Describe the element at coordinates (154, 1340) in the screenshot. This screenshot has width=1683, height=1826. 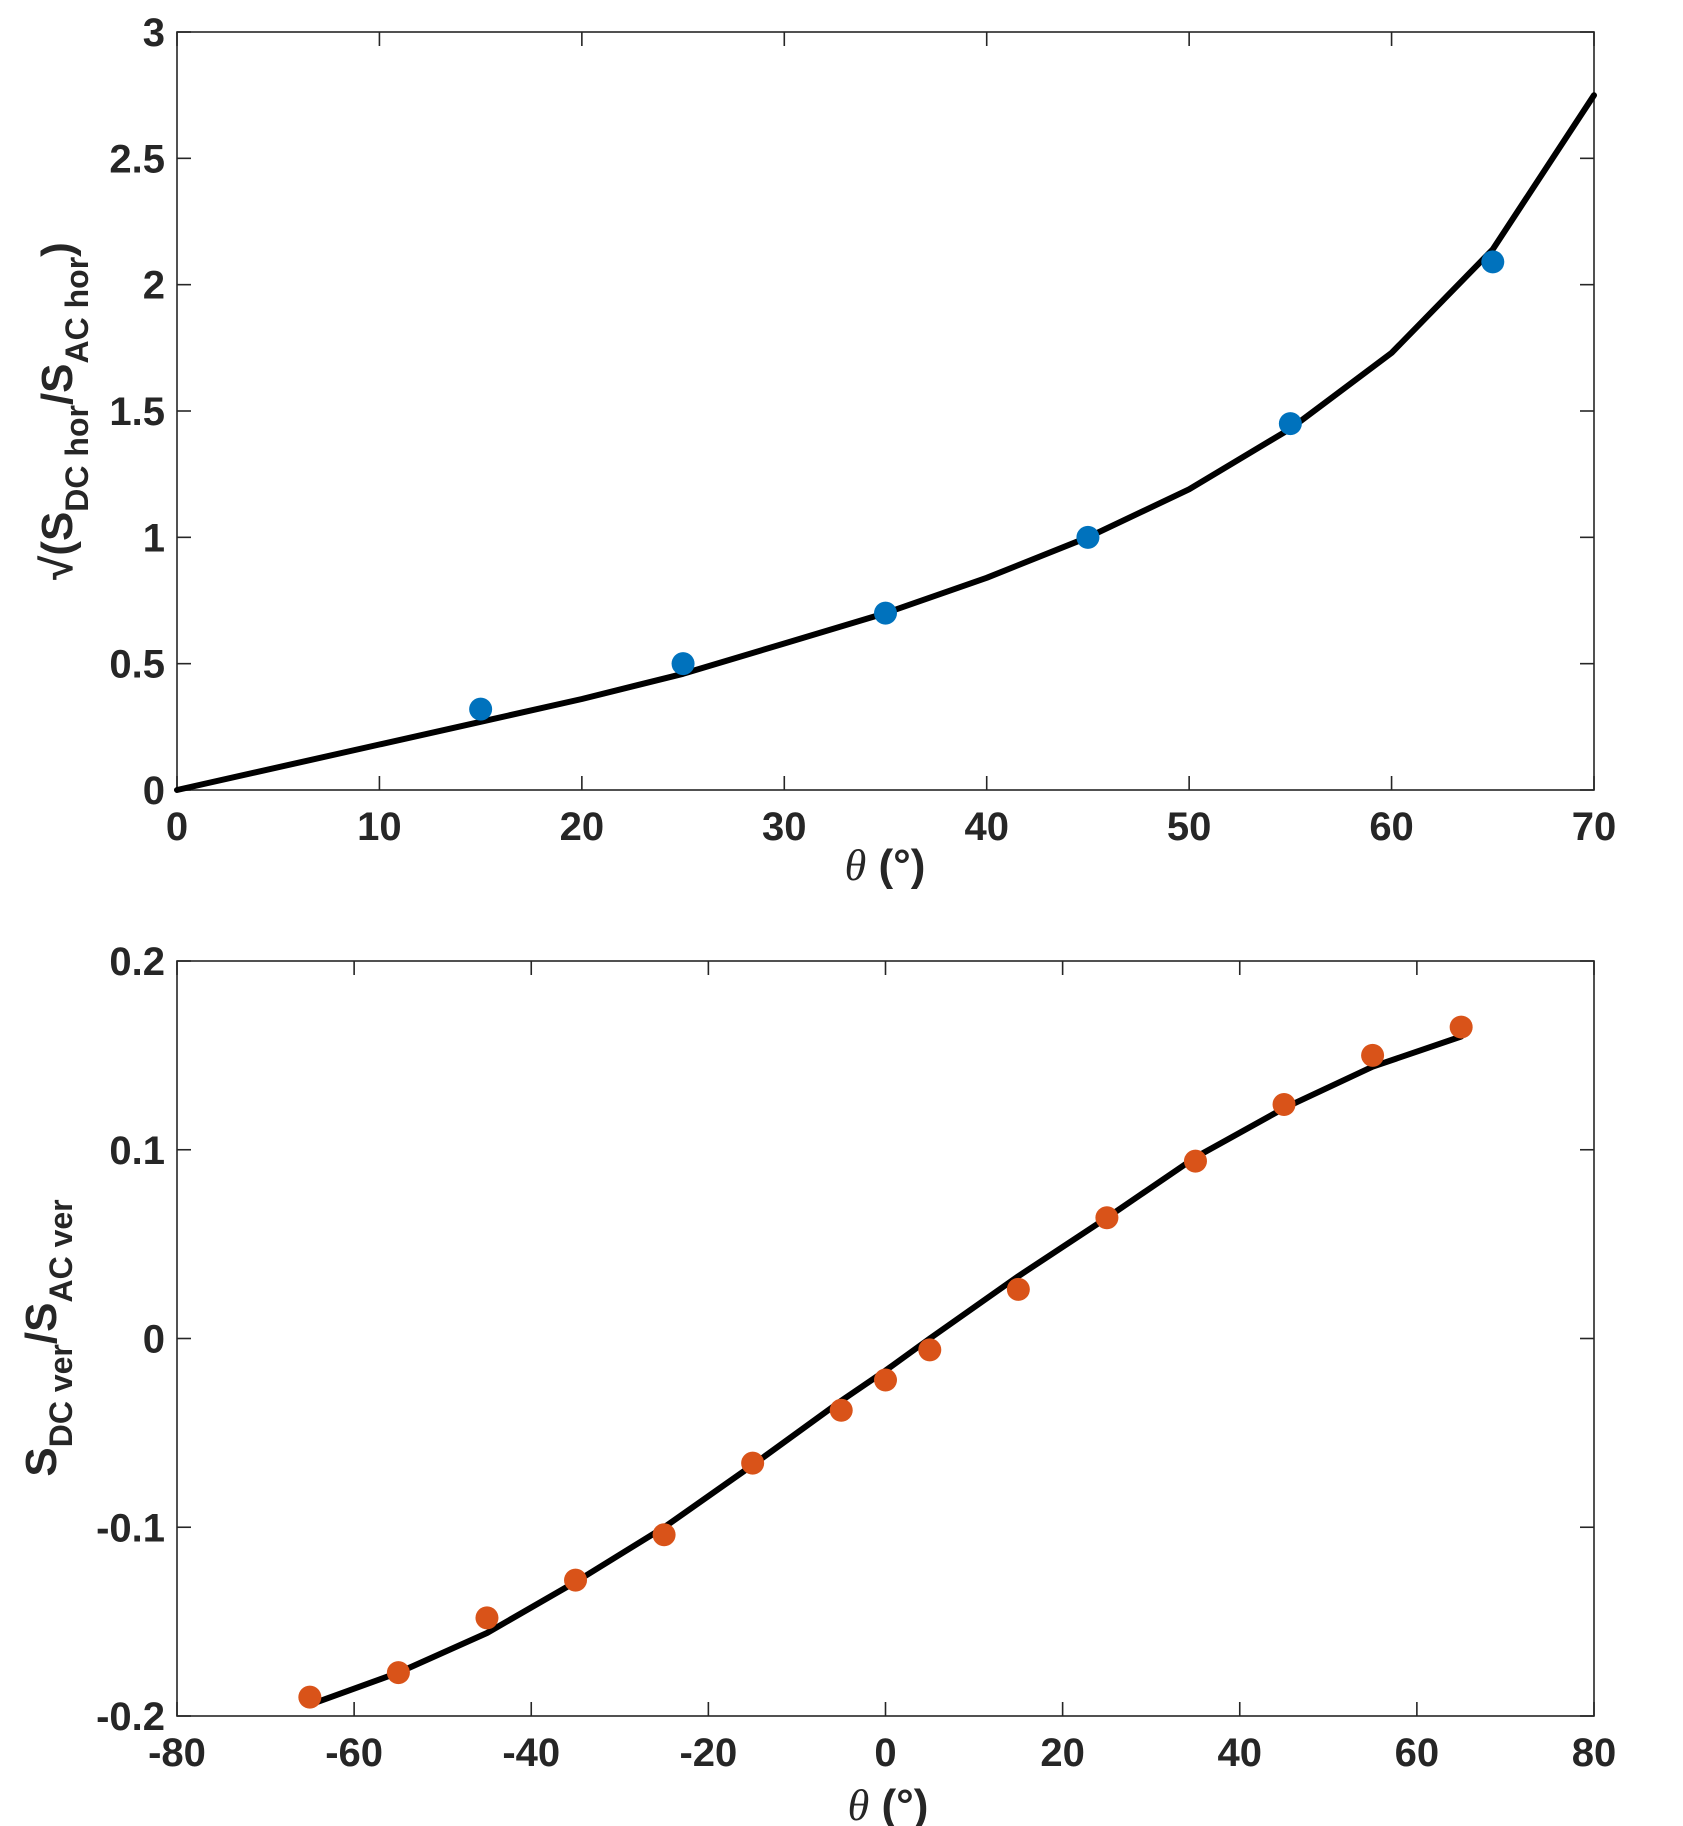
I see `bottom-y-tick-label: 0` at that location.